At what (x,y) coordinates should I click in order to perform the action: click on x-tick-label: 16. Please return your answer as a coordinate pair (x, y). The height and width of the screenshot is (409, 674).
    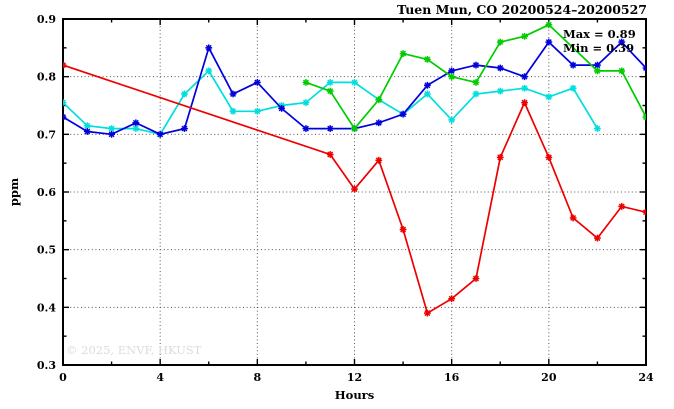
    Looking at the image, I should click on (452, 377).